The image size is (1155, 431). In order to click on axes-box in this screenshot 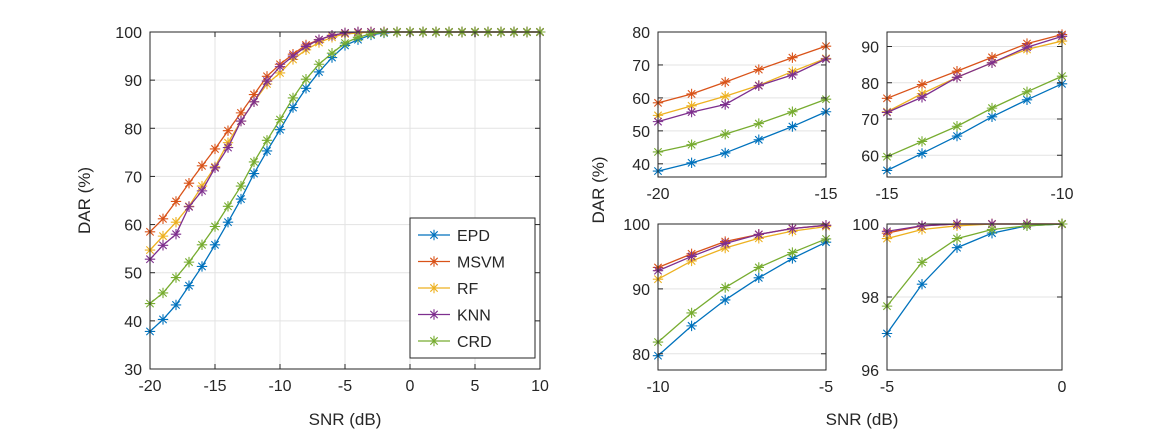, I will do `click(974, 104)`.